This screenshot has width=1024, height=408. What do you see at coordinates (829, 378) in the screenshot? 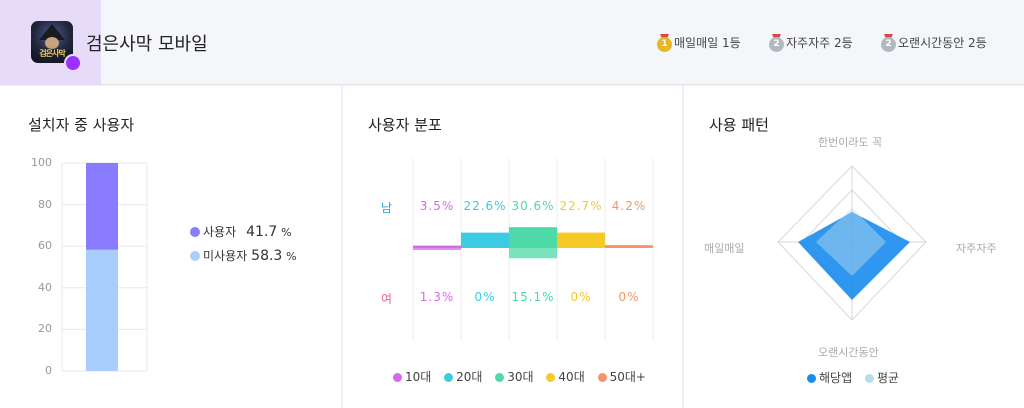
I see `legend-this-app: 해당앱` at bounding box center [829, 378].